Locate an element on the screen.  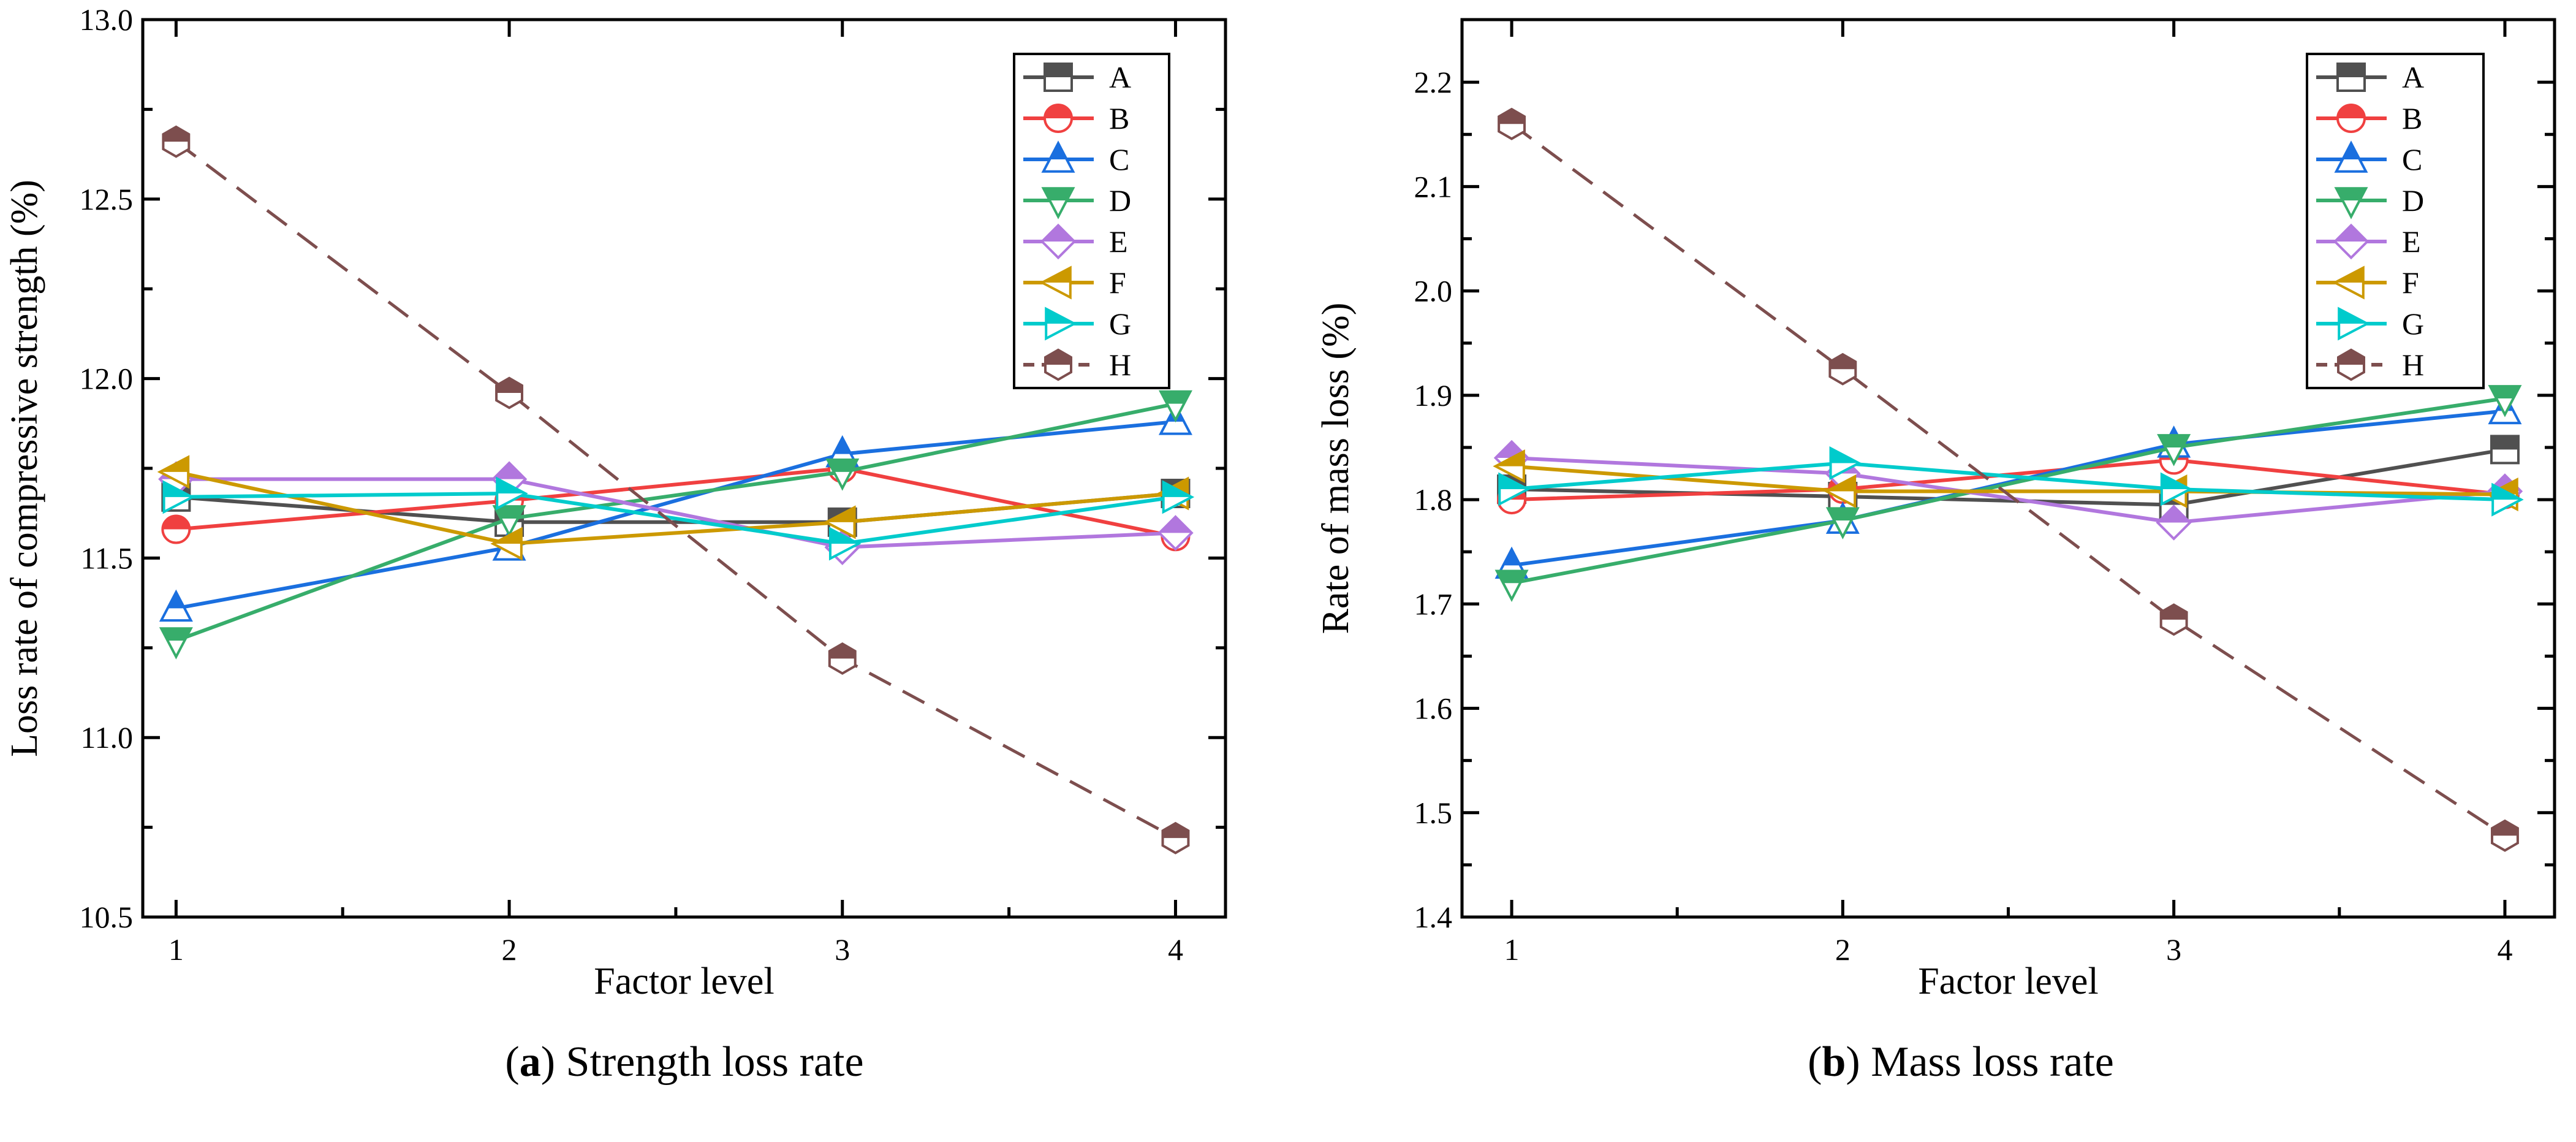
legend-box is located at coordinates (2395, 221).